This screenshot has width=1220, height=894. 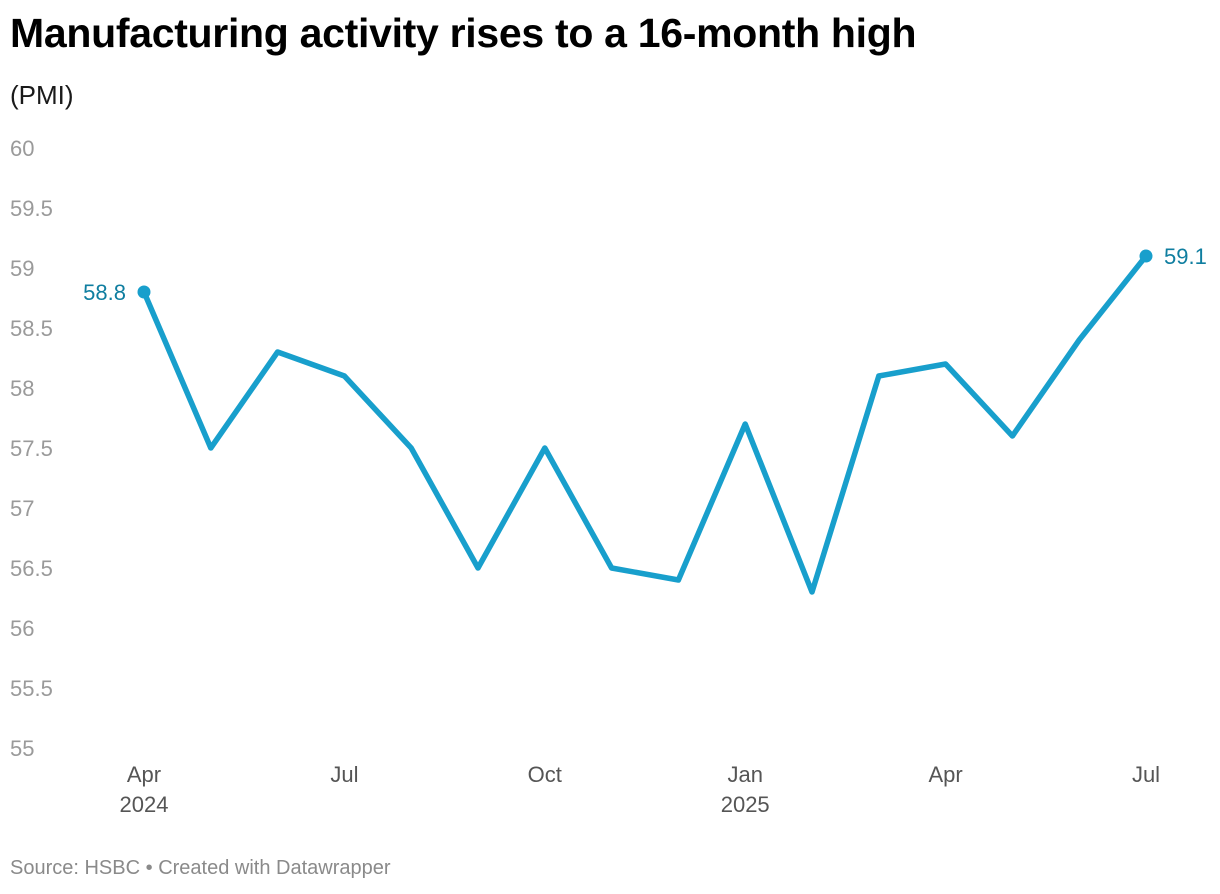 What do you see at coordinates (22, 268) in the screenshot?
I see `y-tick-label: 59` at bounding box center [22, 268].